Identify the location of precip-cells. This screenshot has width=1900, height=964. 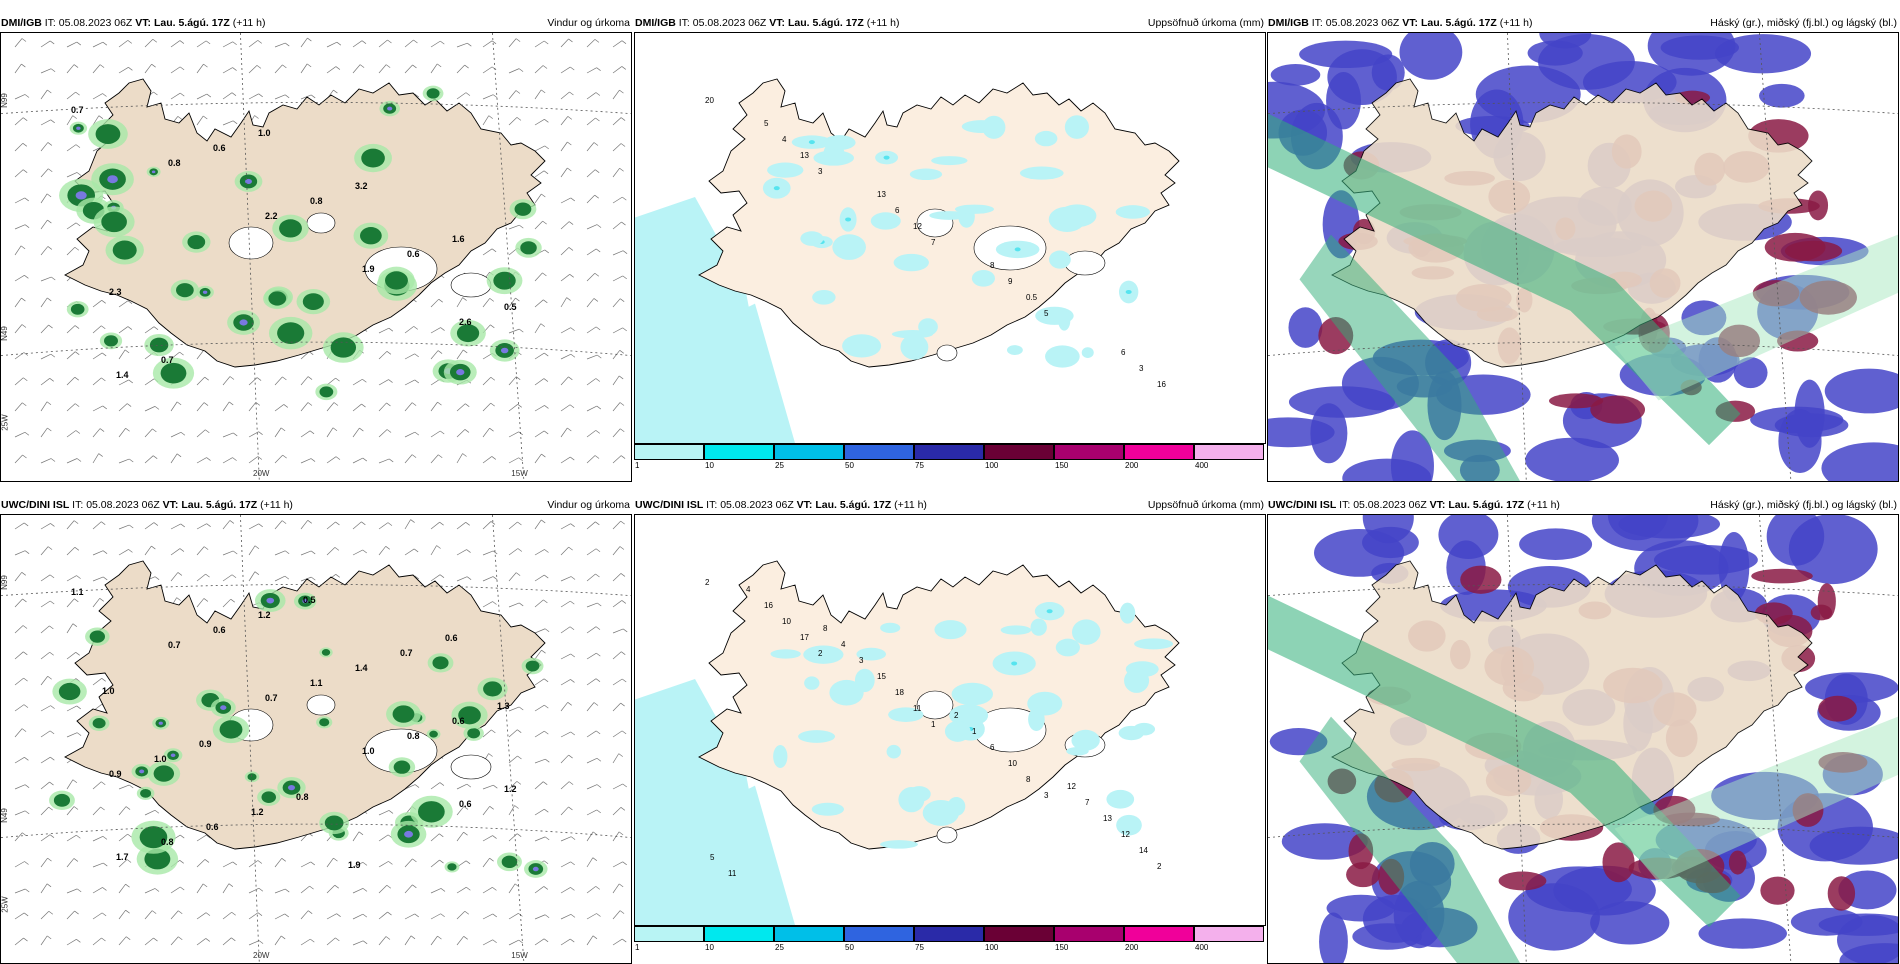
(300, 243).